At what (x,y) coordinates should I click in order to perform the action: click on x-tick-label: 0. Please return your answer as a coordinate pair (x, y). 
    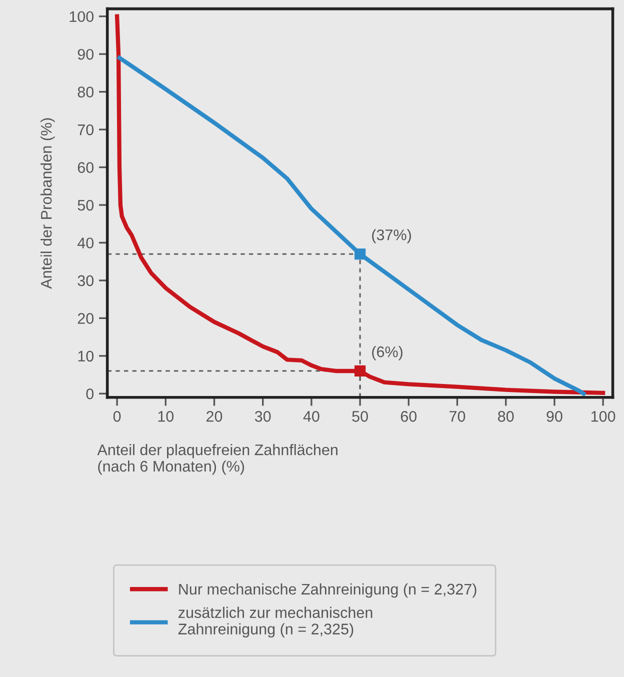
    Looking at the image, I should click on (117, 416).